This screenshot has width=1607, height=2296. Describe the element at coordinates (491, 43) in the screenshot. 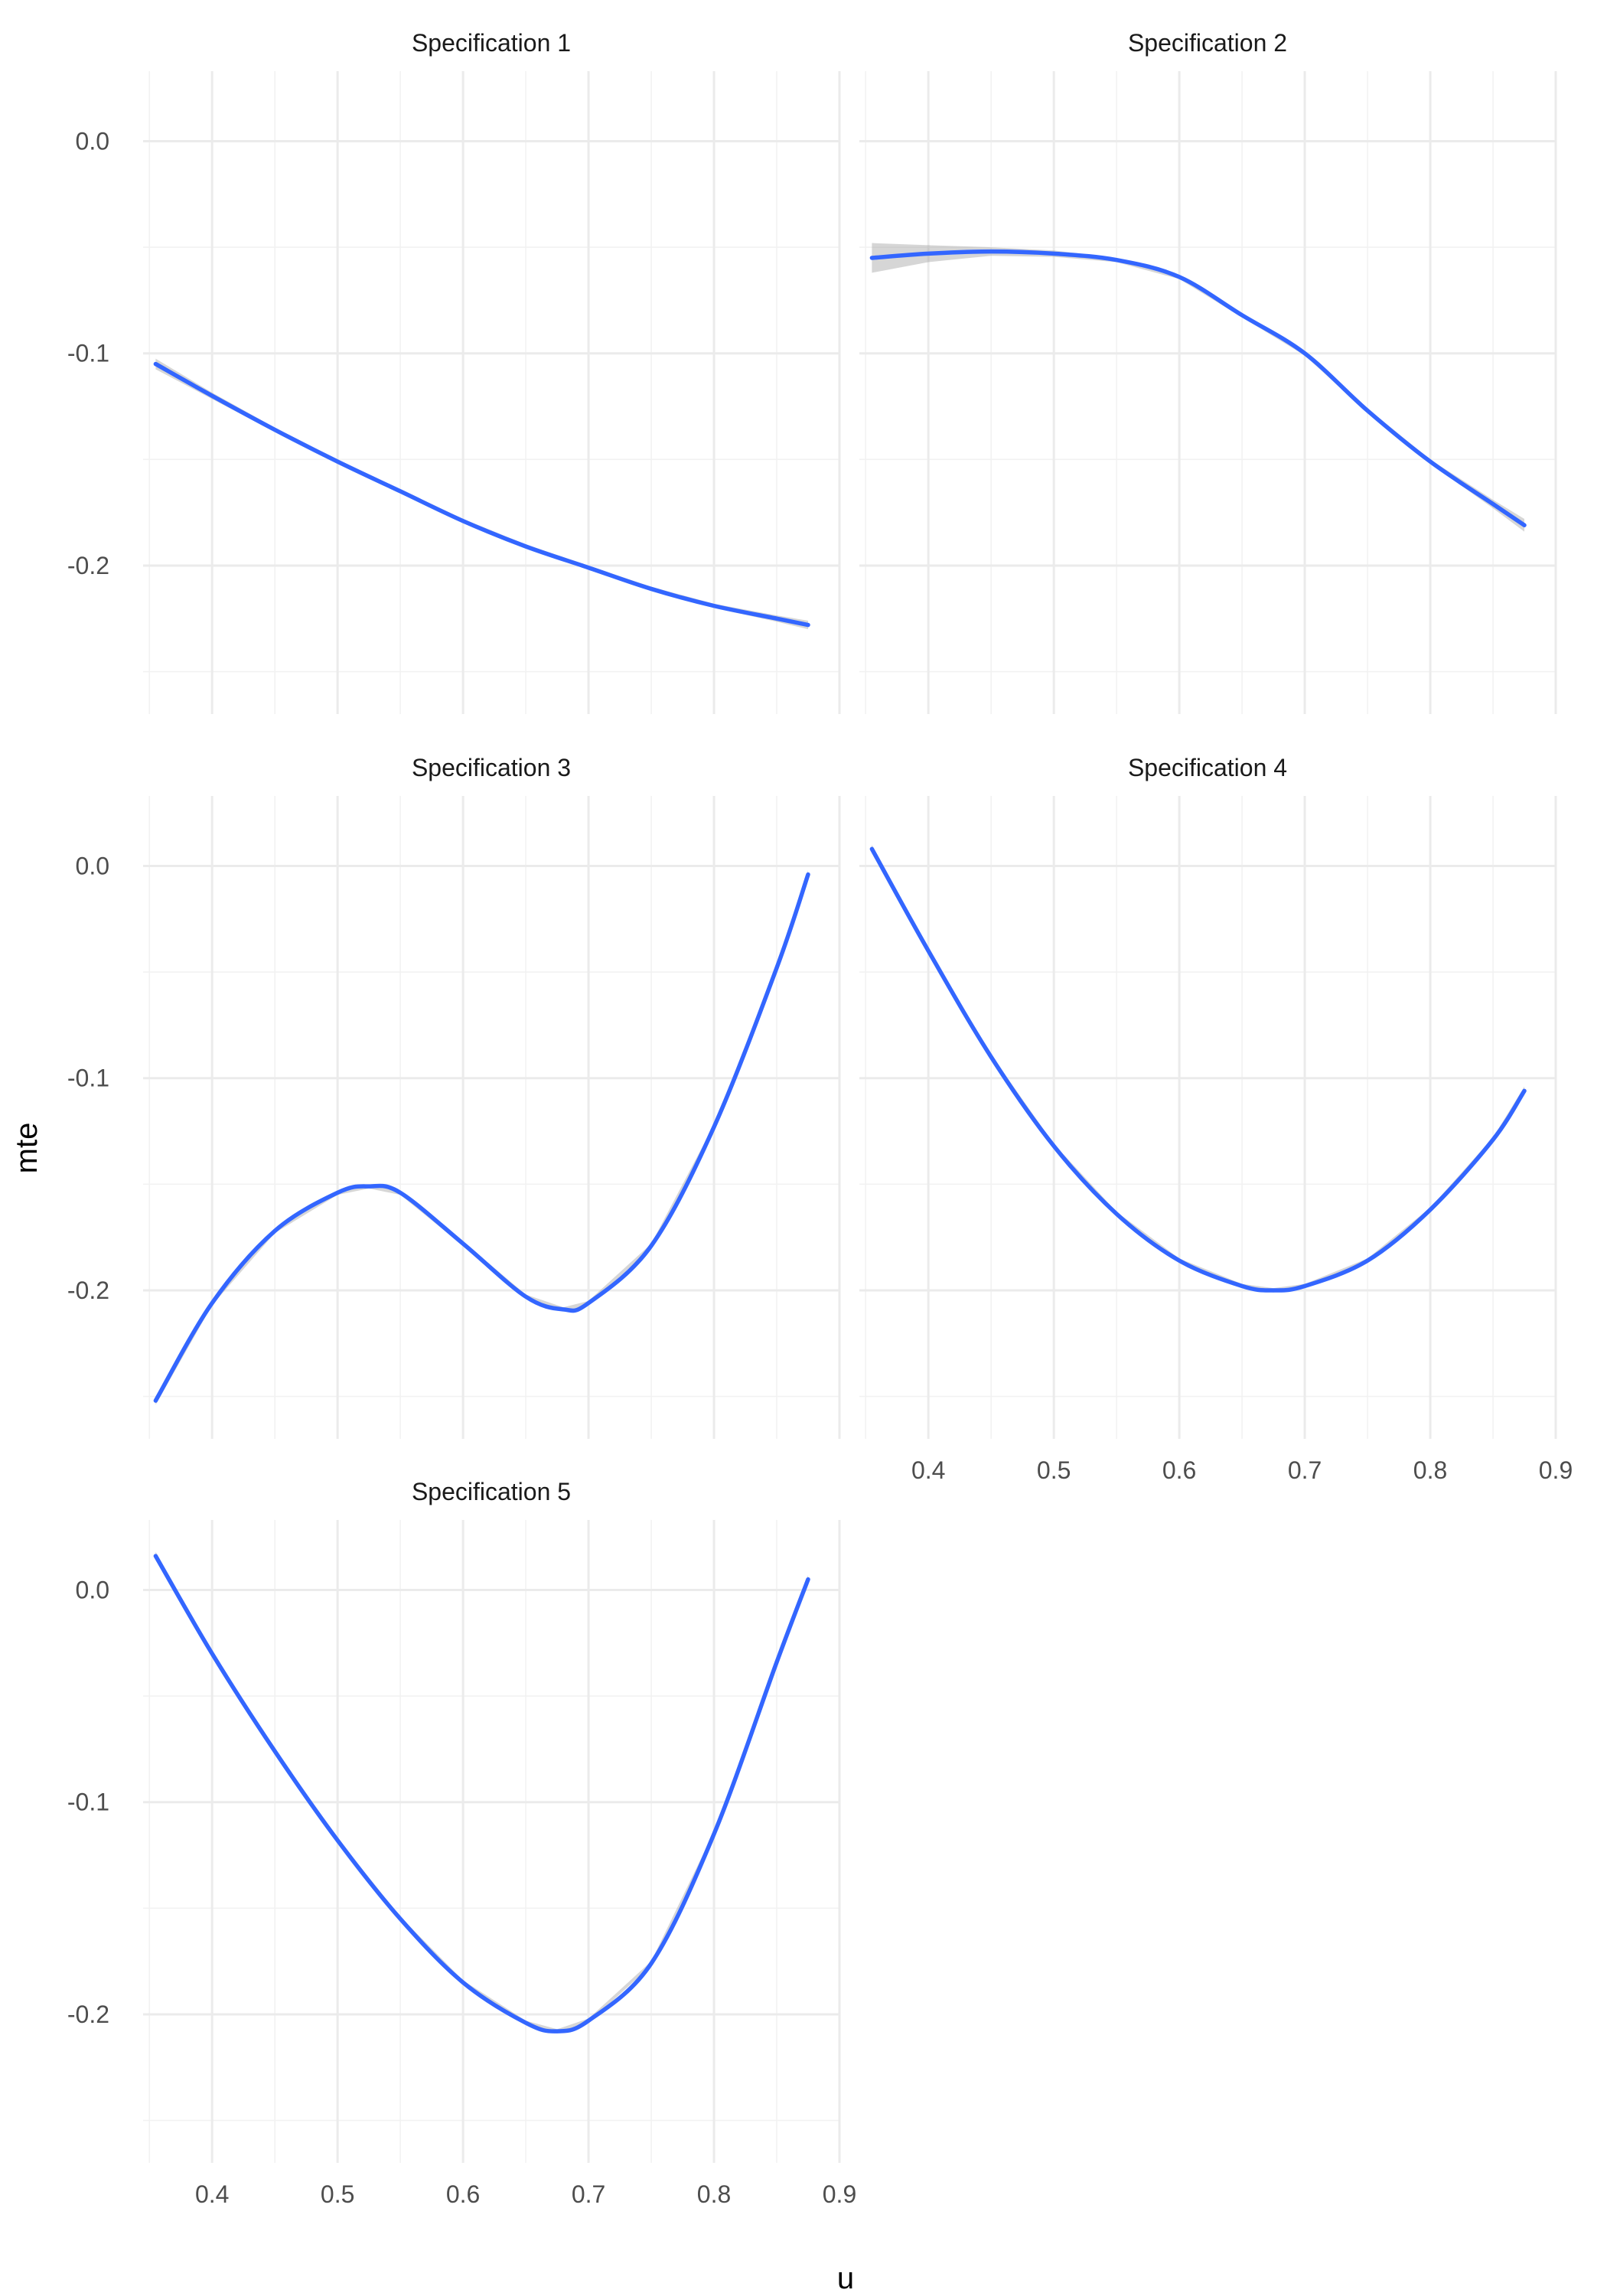

I see `facet-title: Specification 1` at that location.